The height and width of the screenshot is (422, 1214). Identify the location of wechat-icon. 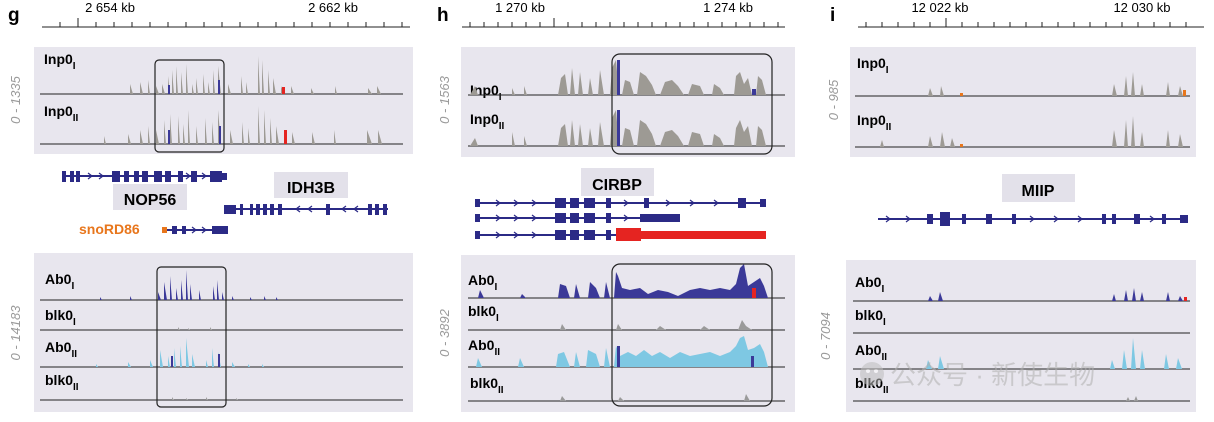
(872, 374).